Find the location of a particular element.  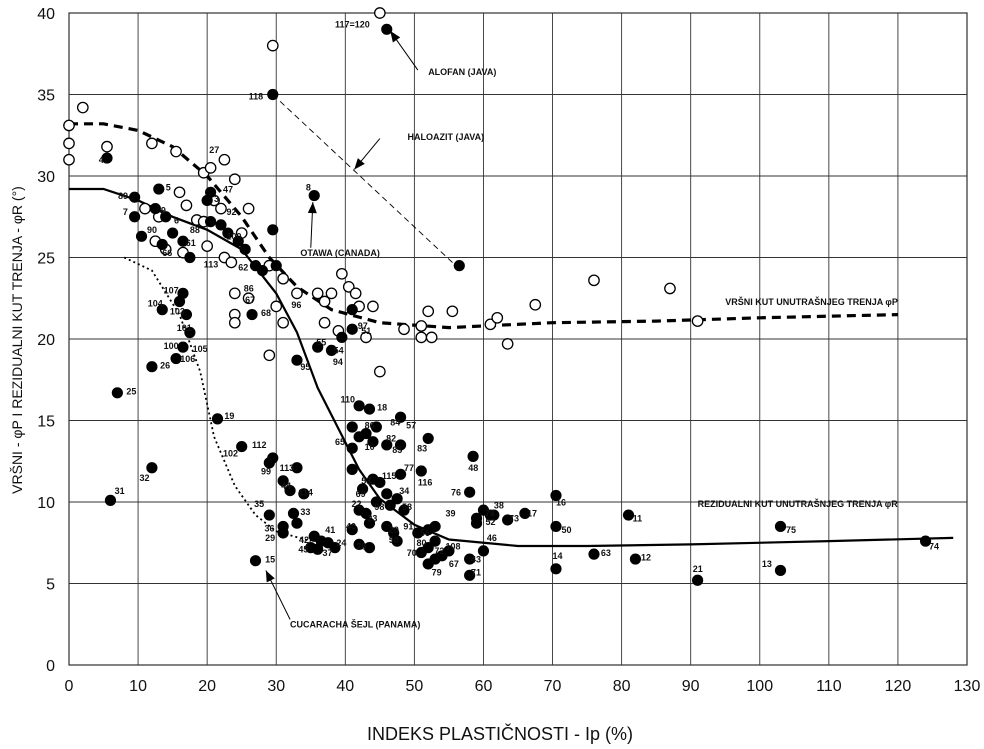

point-label: 28 is located at coordinates (361, 546).